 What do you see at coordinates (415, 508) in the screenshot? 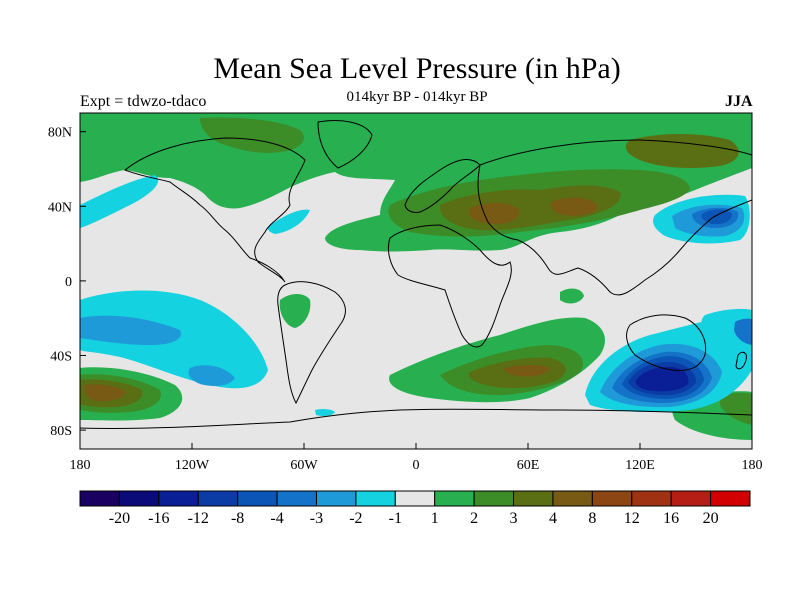
I see `colorbar: -20 -16 -12 -8 -4 -3 -2 -1 1 2 3 4 8 12 16 20` at bounding box center [415, 508].